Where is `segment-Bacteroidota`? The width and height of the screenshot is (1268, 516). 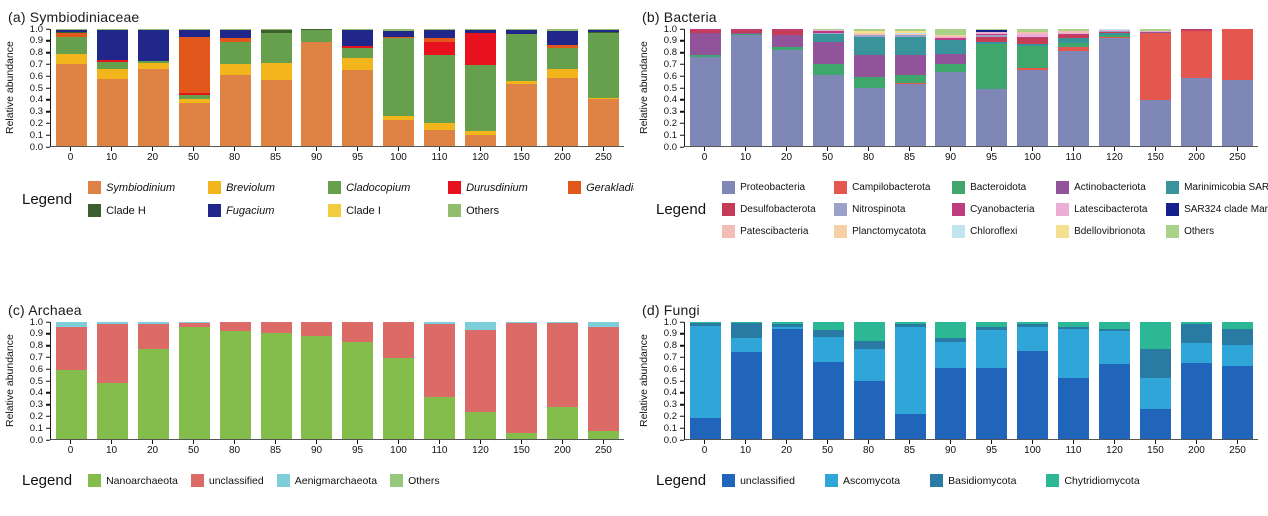 segment-Bacteroidota is located at coordinates (1115, 36).